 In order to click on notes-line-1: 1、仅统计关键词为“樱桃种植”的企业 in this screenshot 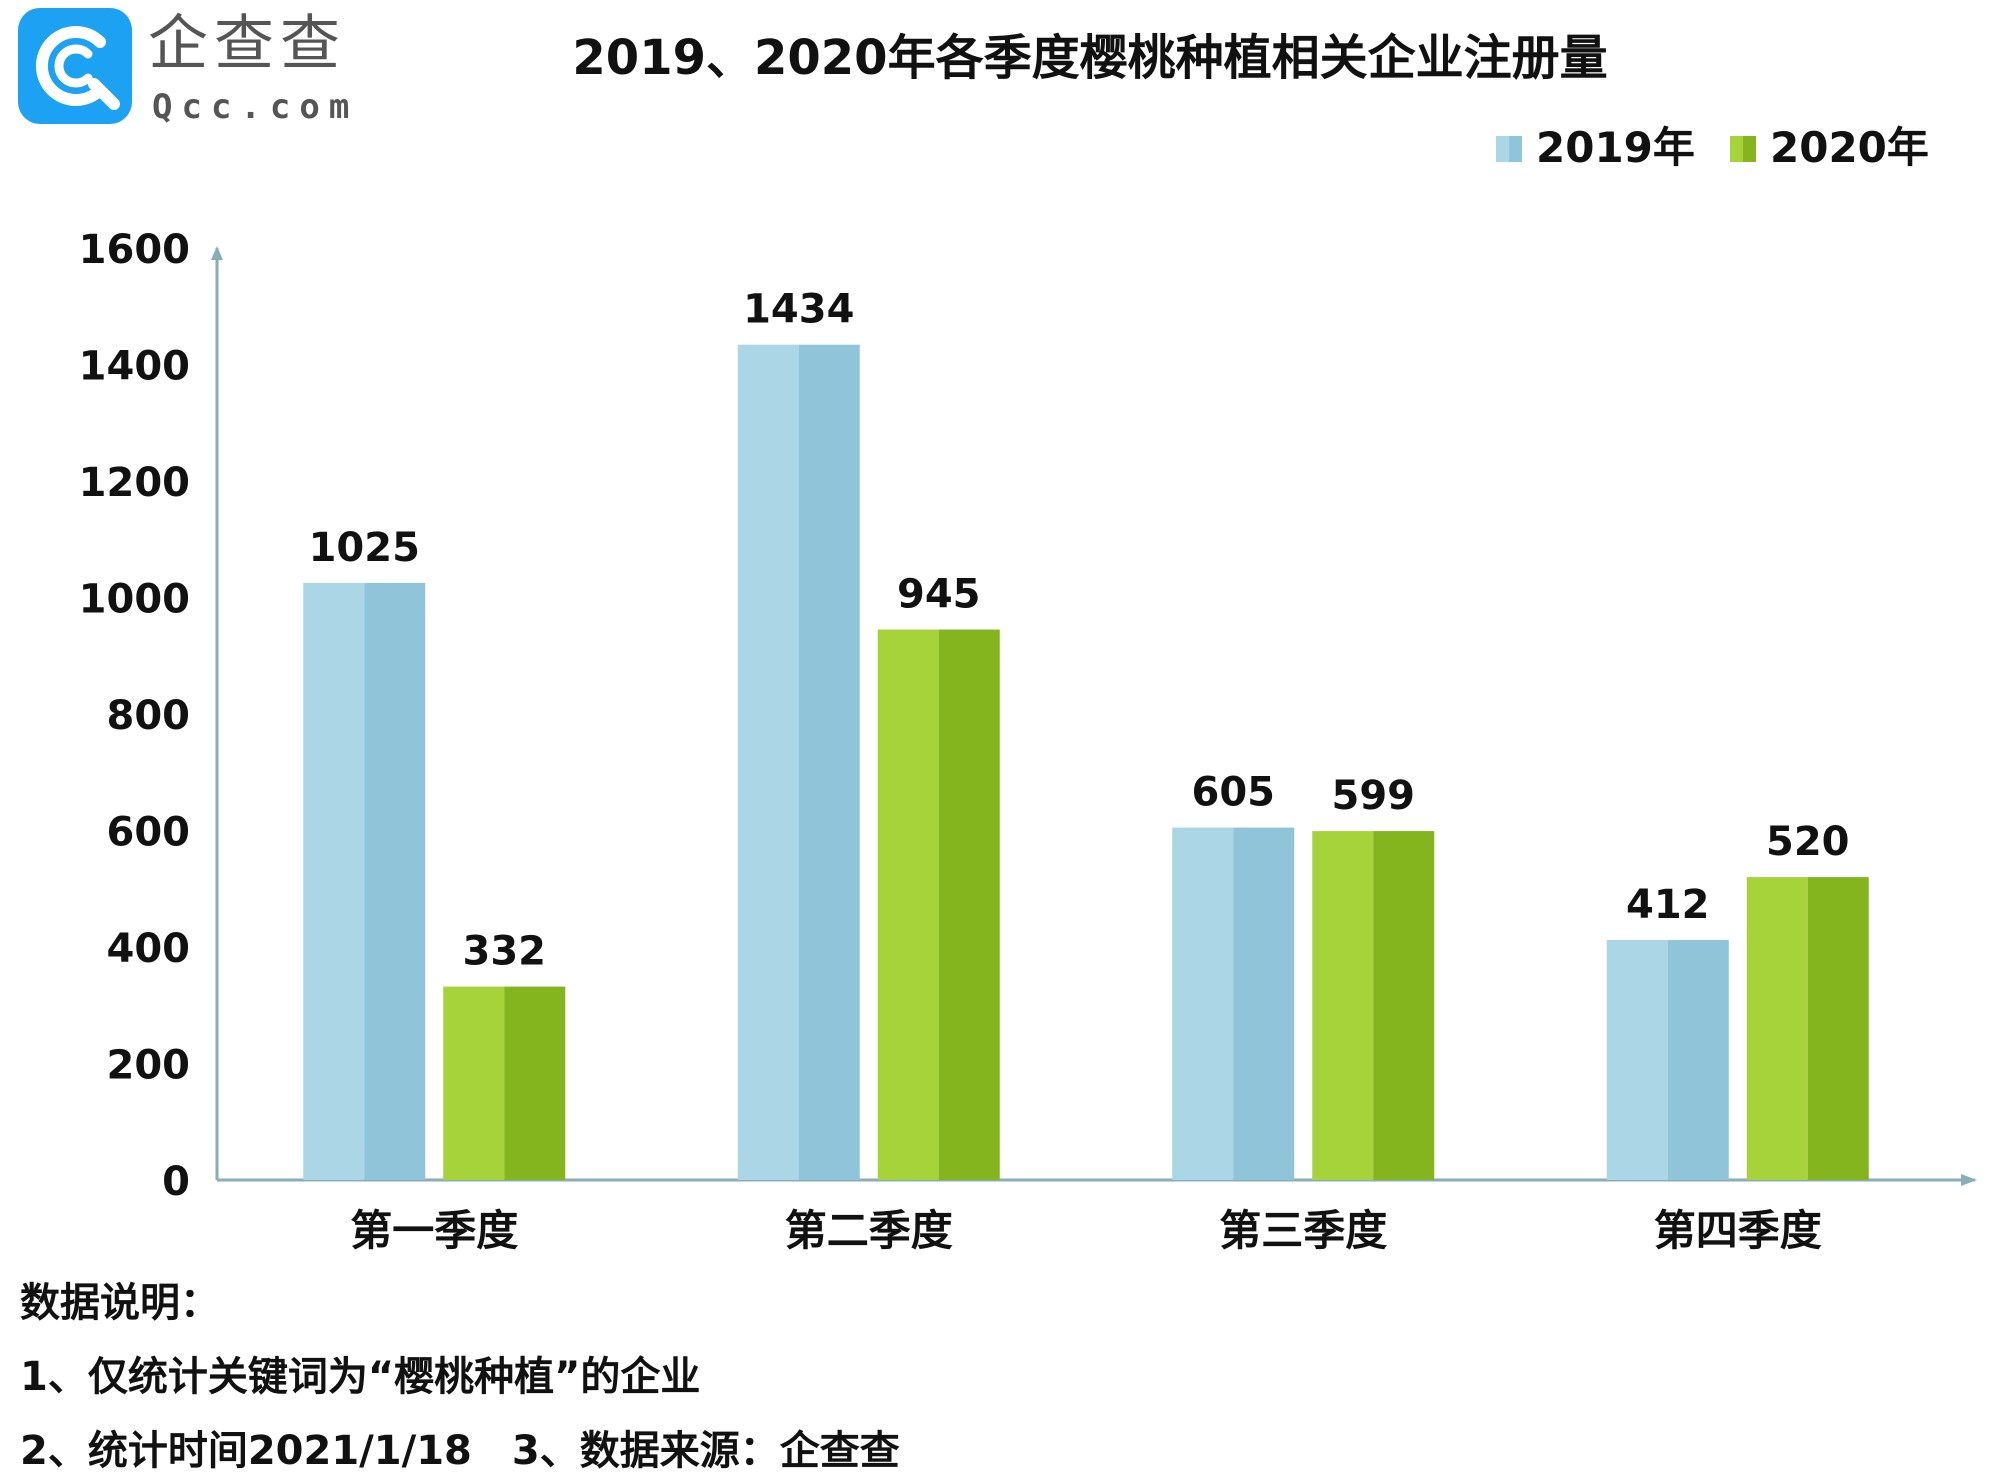, I will do `click(360, 1377)`.